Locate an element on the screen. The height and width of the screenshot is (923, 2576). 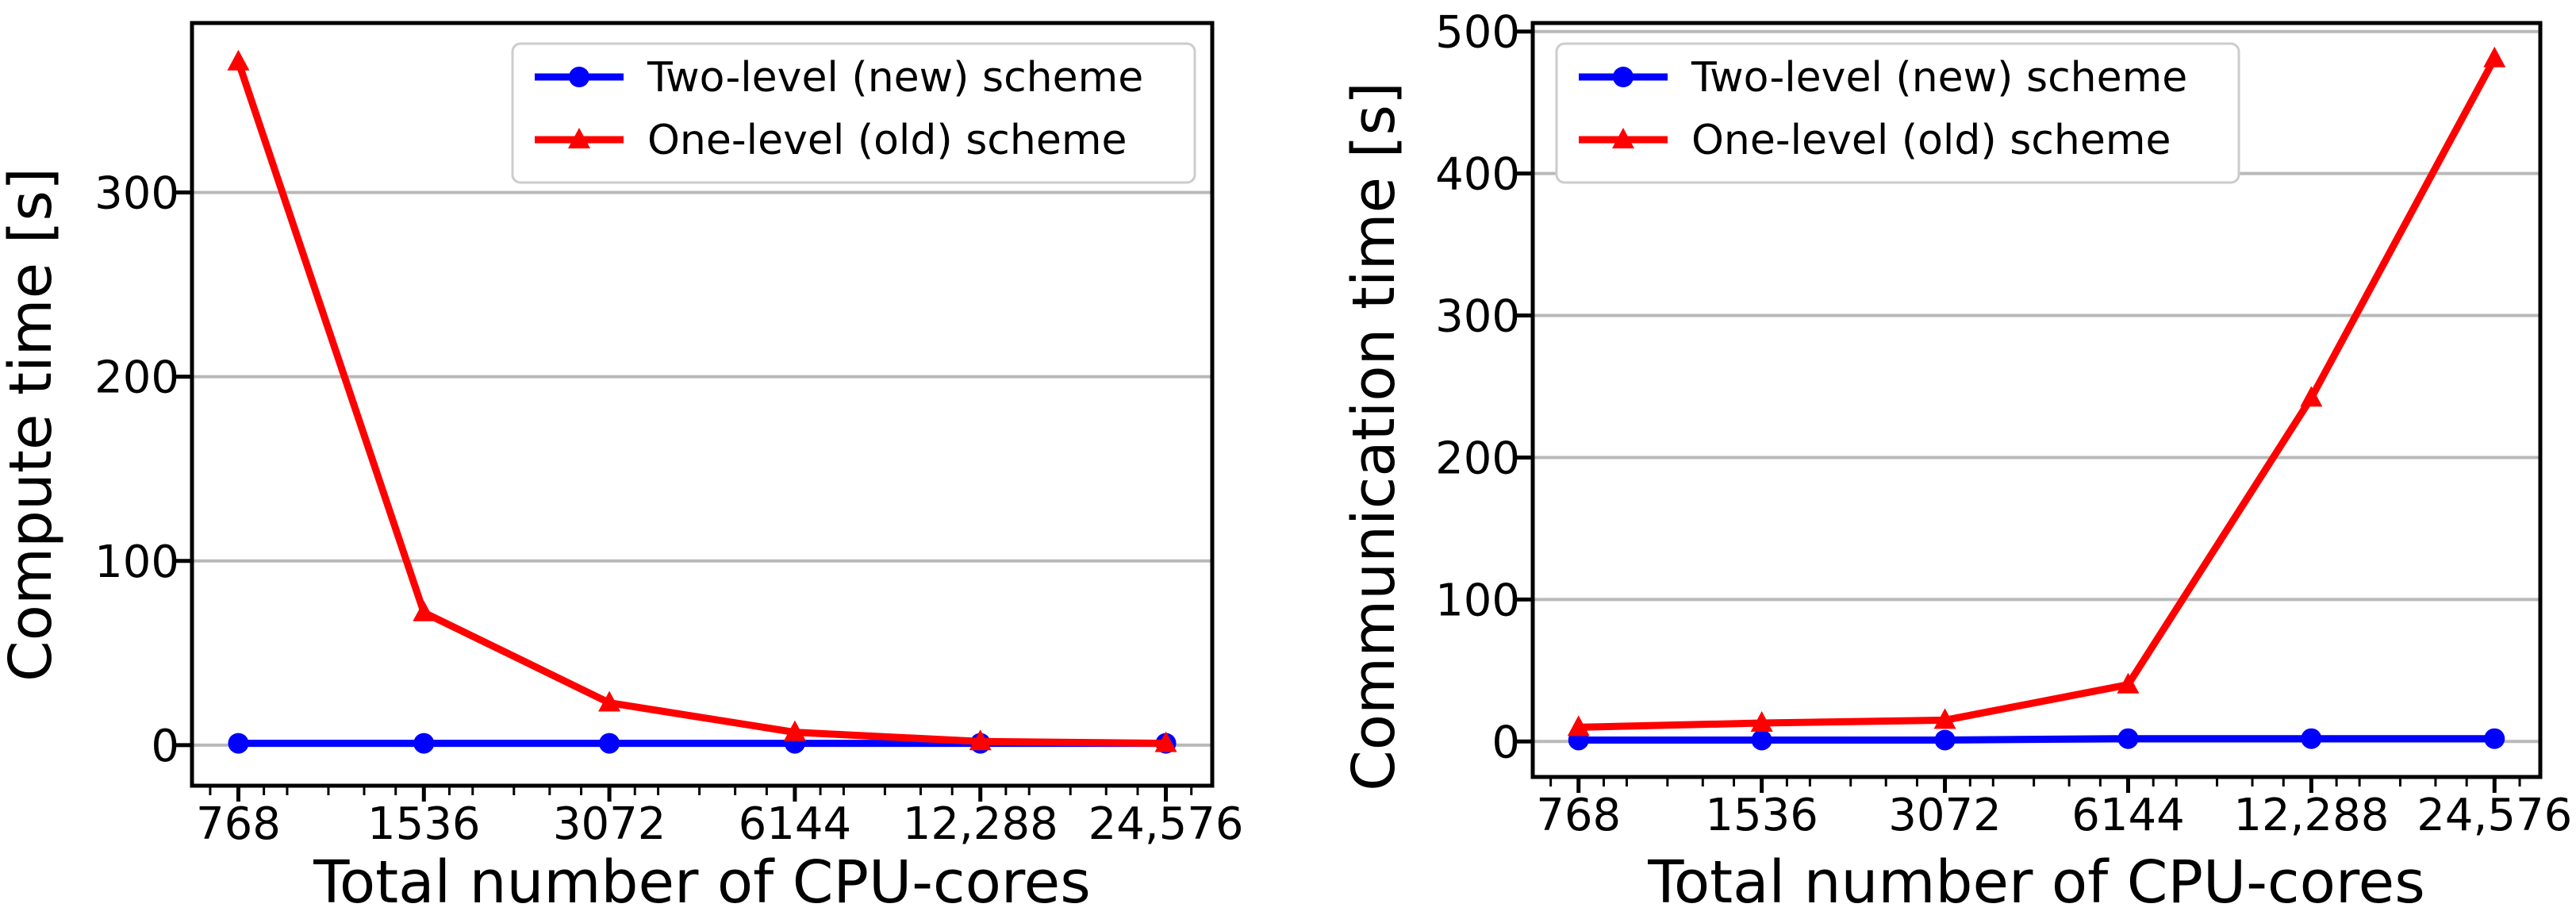
y-axis-label: Compute time [s] is located at coordinates (32, 424).